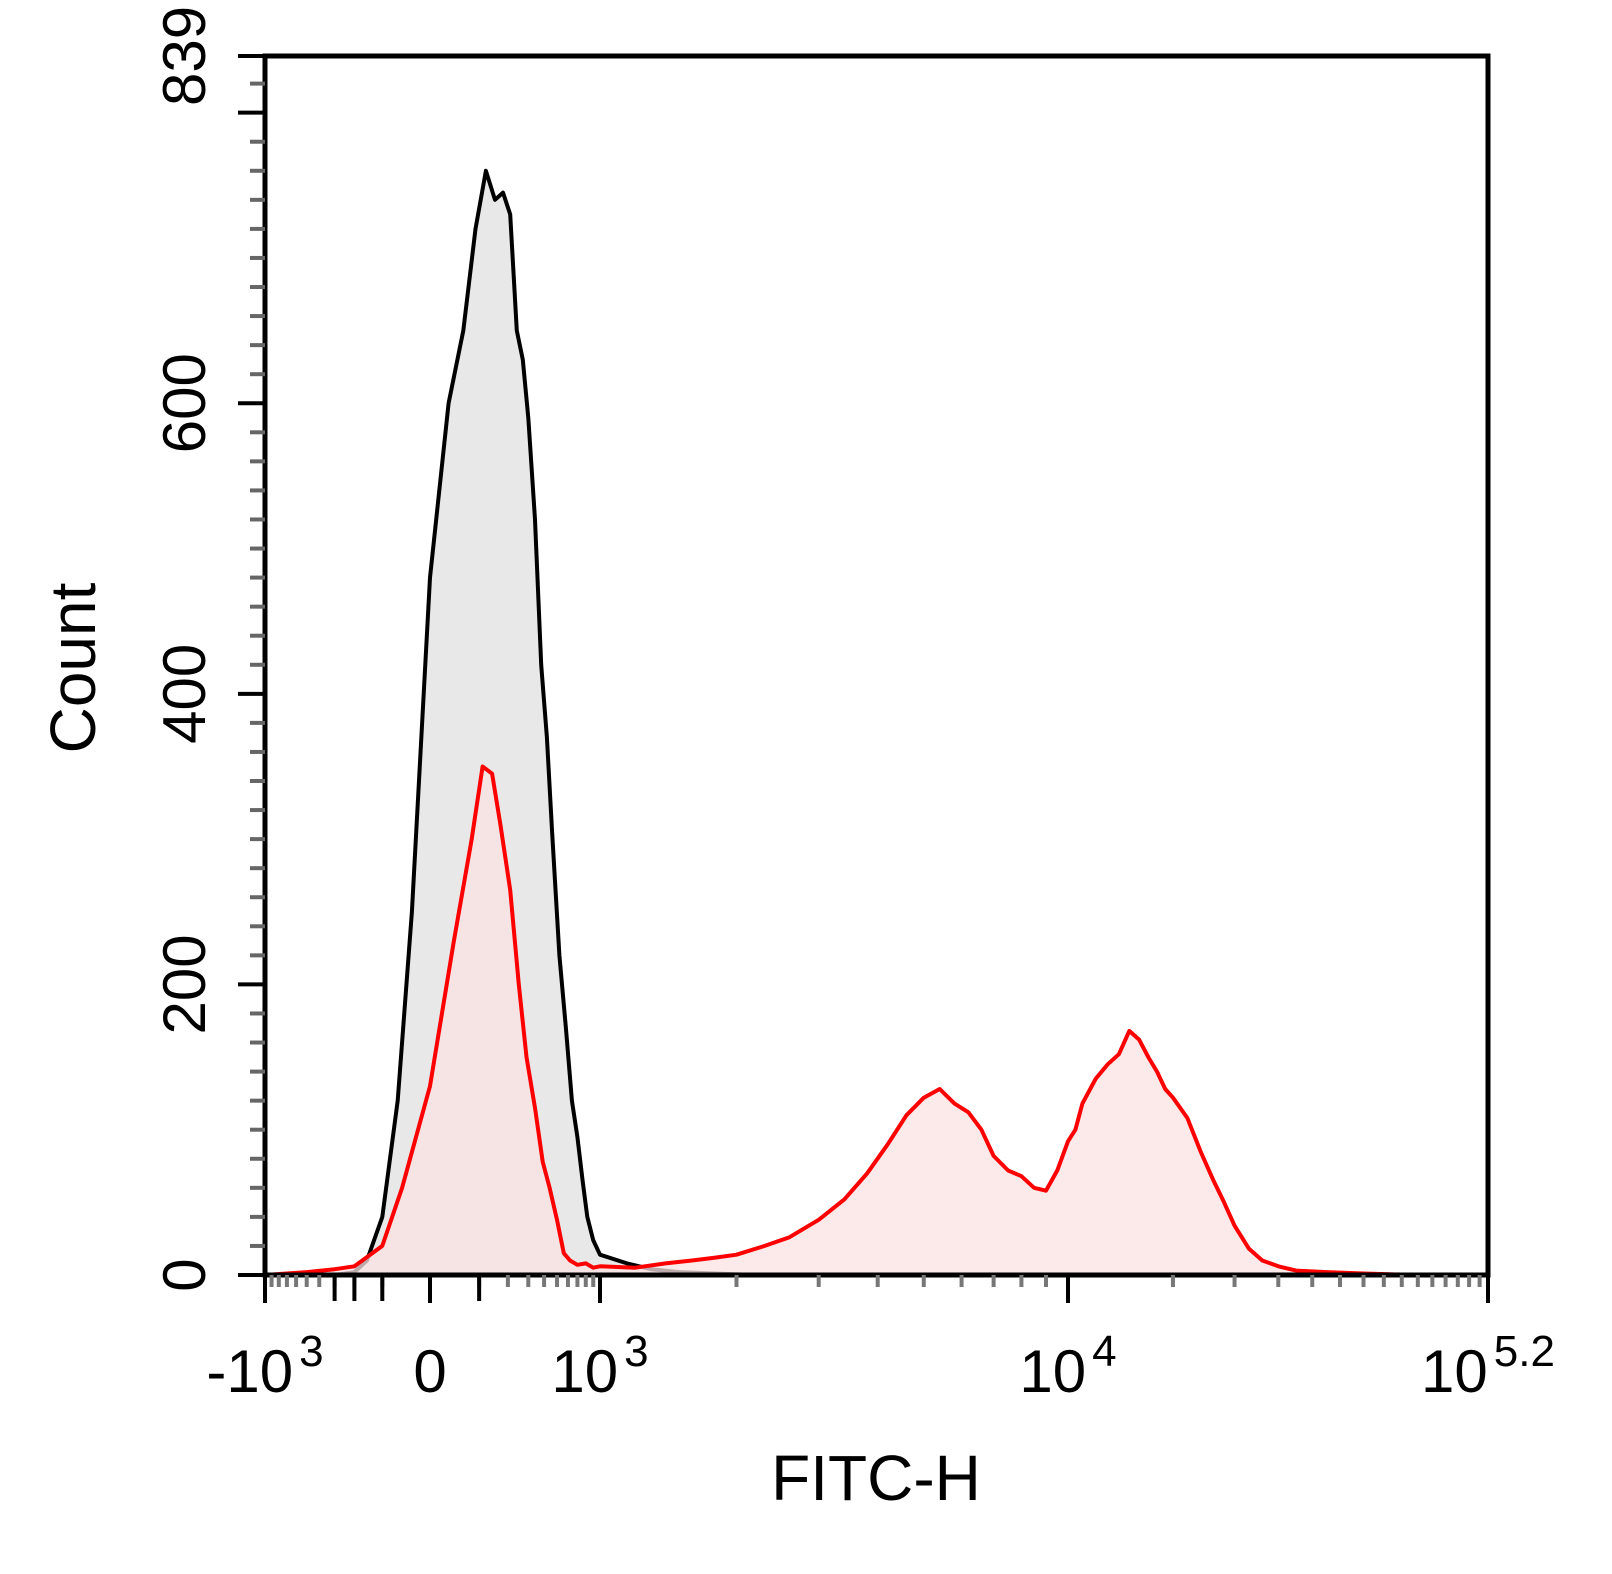 The width and height of the screenshot is (1612, 1574). I want to click on y-axis: 0 200 400 600 839, so click(208, 649).